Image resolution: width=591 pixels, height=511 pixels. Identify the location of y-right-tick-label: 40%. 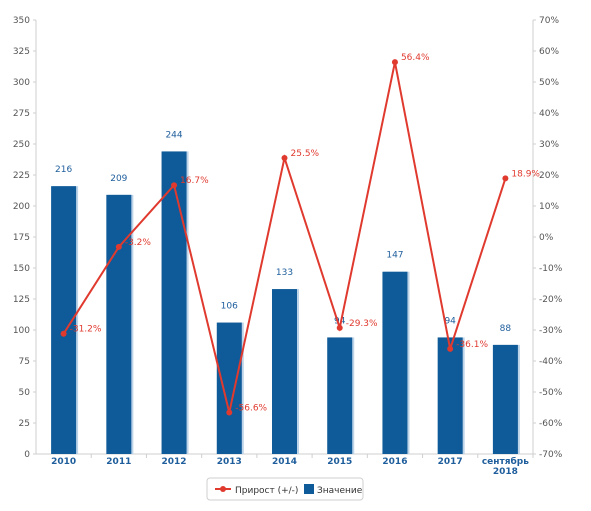
(549, 114).